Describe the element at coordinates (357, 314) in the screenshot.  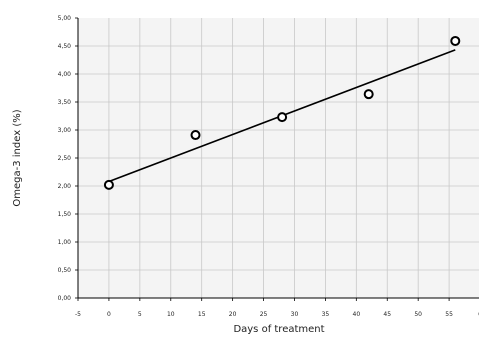
I see `x-tick-label: 40` at that location.